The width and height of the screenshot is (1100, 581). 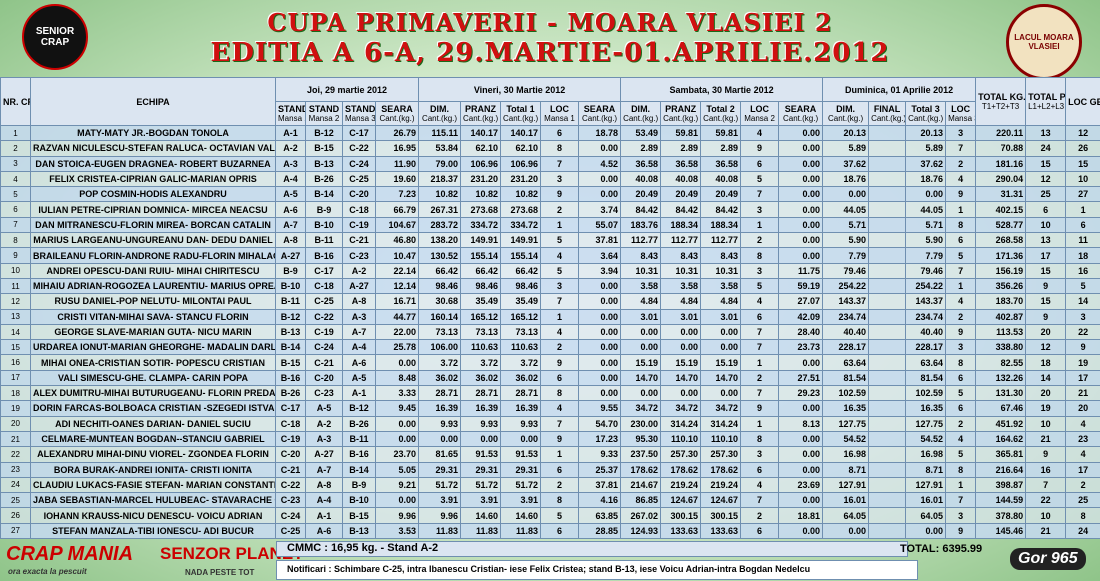 I want to click on cell: 234.74, so click(x=846, y=316).